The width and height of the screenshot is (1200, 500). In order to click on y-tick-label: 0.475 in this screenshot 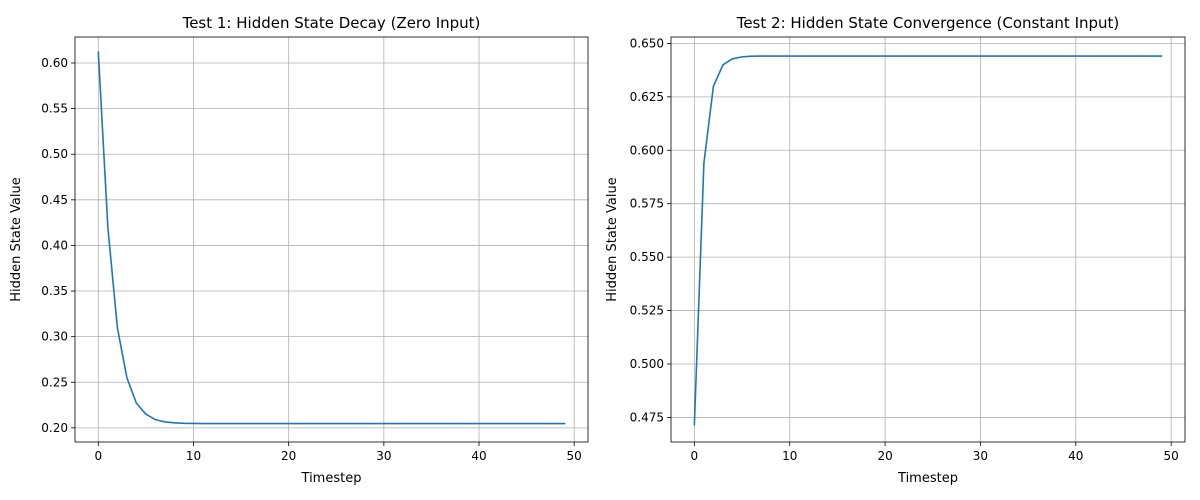, I will do `click(647, 417)`.